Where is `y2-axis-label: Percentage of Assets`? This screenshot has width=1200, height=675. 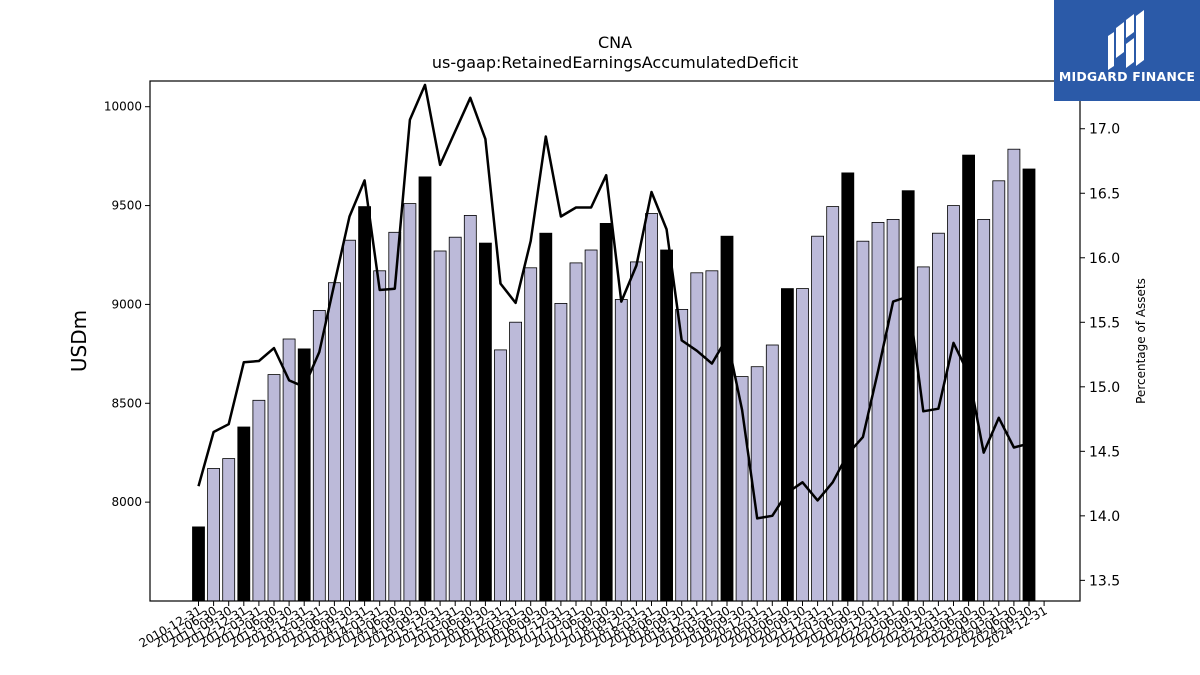 y2-axis-label: Percentage of Assets is located at coordinates (1141, 341).